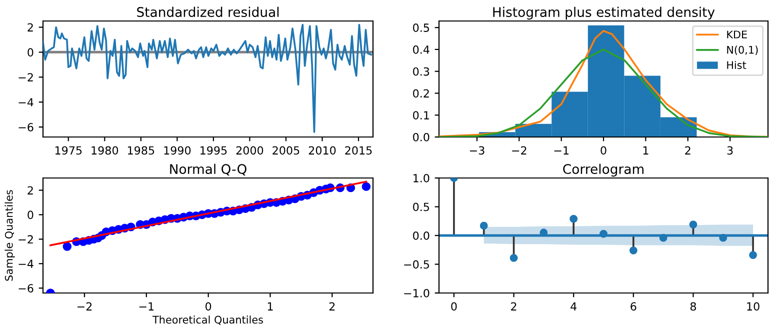  I want to click on x-tick-label: 8, so click(693, 306).